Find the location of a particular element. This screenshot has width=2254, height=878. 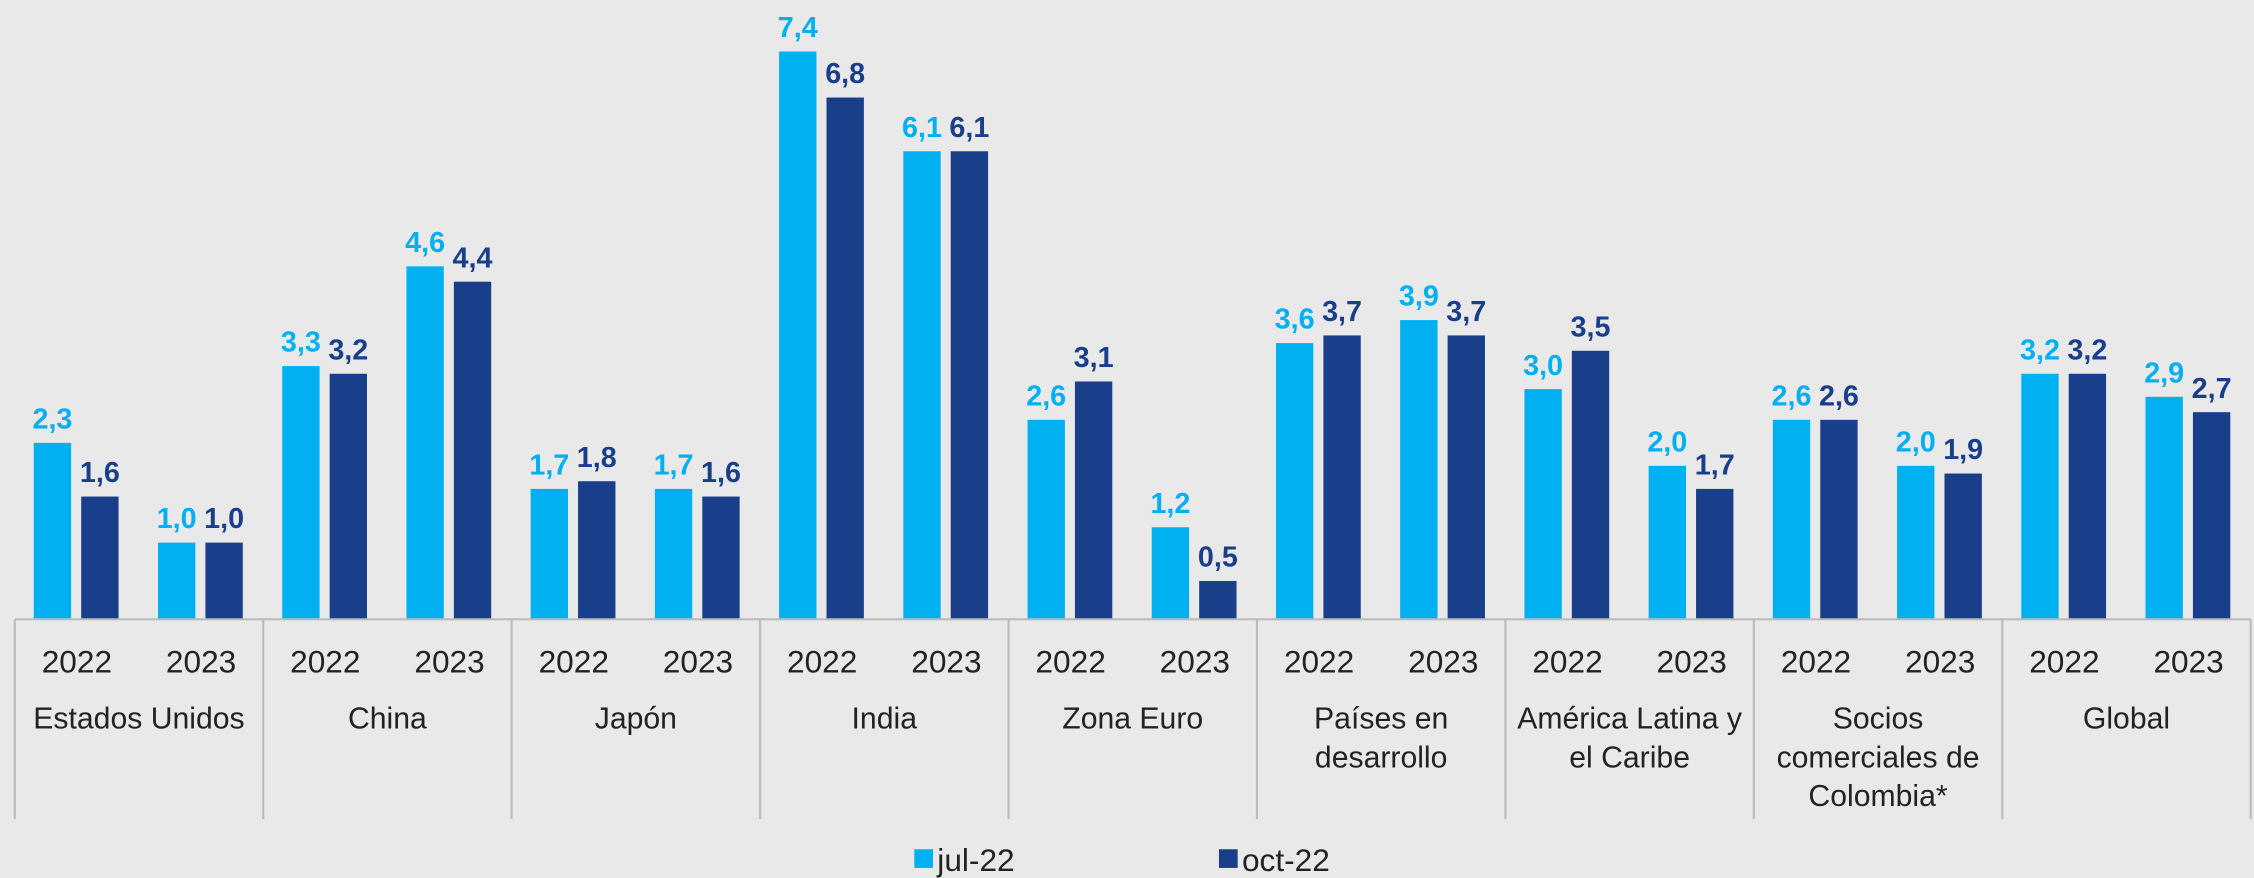

data-label: 7,4 is located at coordinates (798, 28).